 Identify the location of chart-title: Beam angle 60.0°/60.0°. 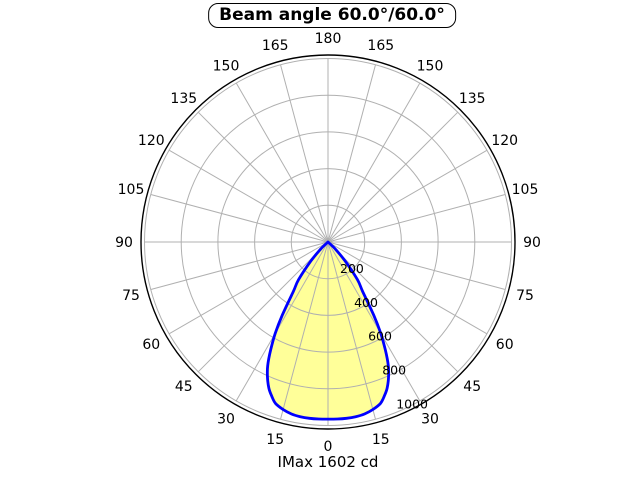
(332, 15).